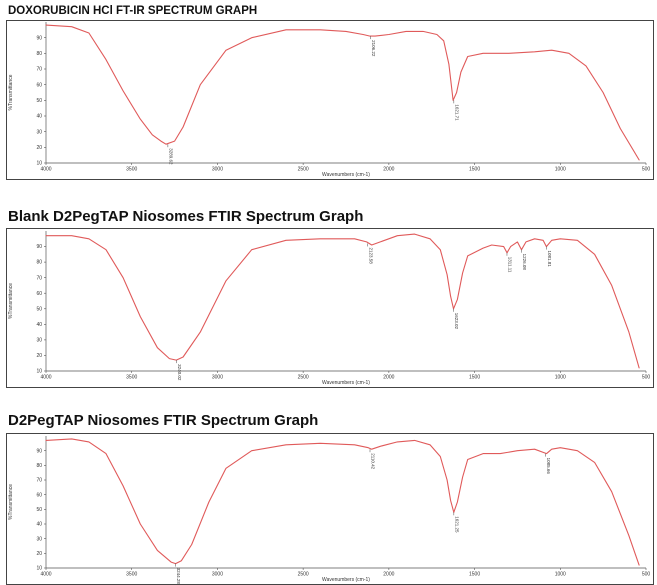 Image resolution: width=657 pixels, height=585 pixels. I want to click on peak-label: 1085.66, so click(548, 466).